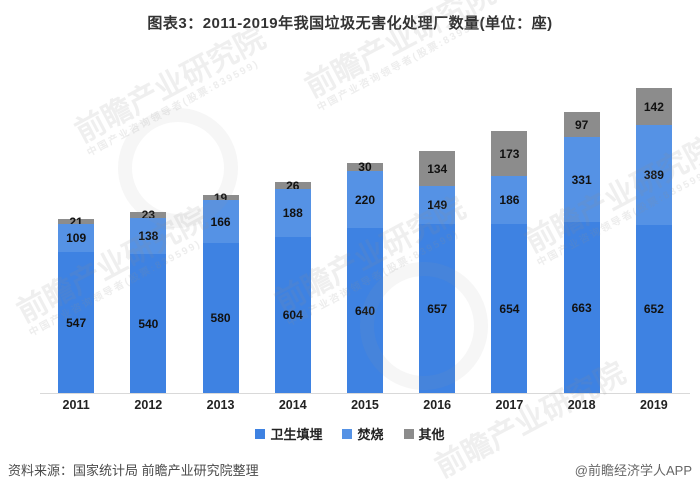 The width and height of the screenshot is (700, 487). I want to click on stacked-bar: 26 188 604, so click(292, 285).